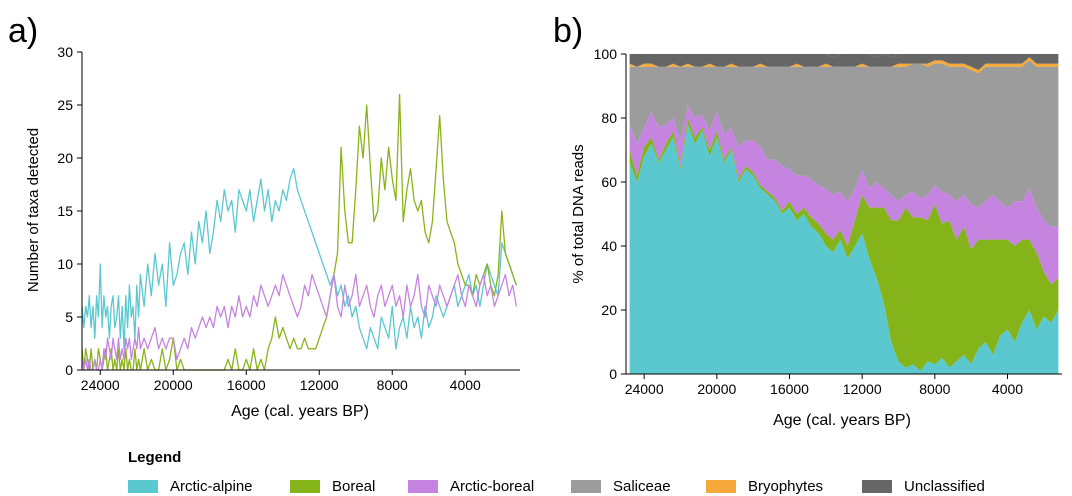  I want to click on panel-b-x-tick-label: 12000, so click(862, 389).